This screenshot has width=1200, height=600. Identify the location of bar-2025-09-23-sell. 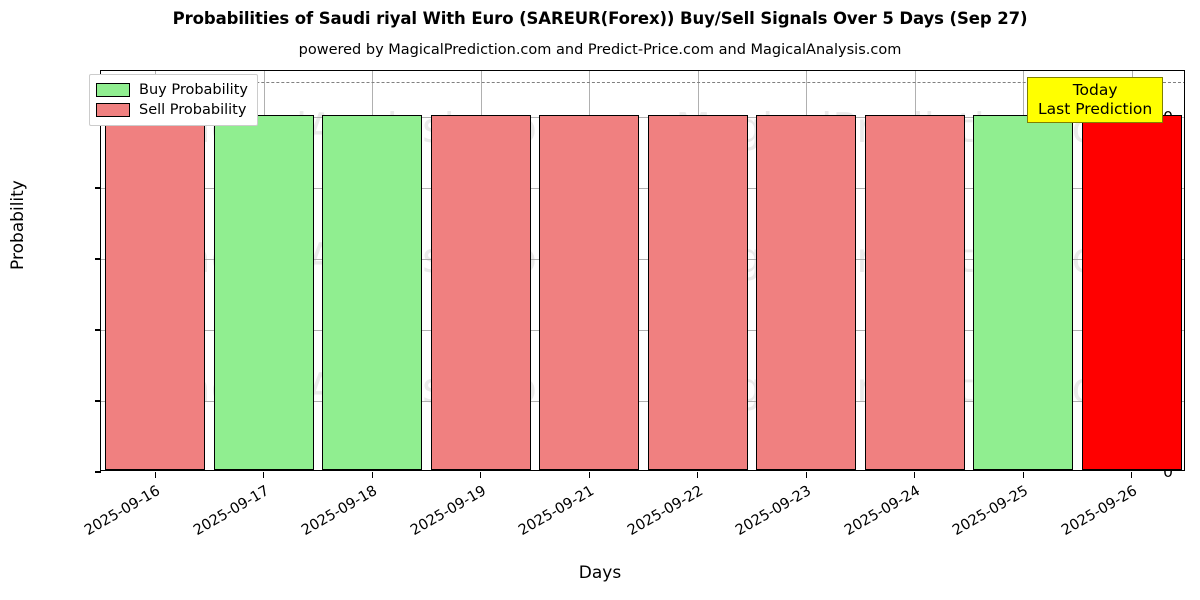
(806, 292).